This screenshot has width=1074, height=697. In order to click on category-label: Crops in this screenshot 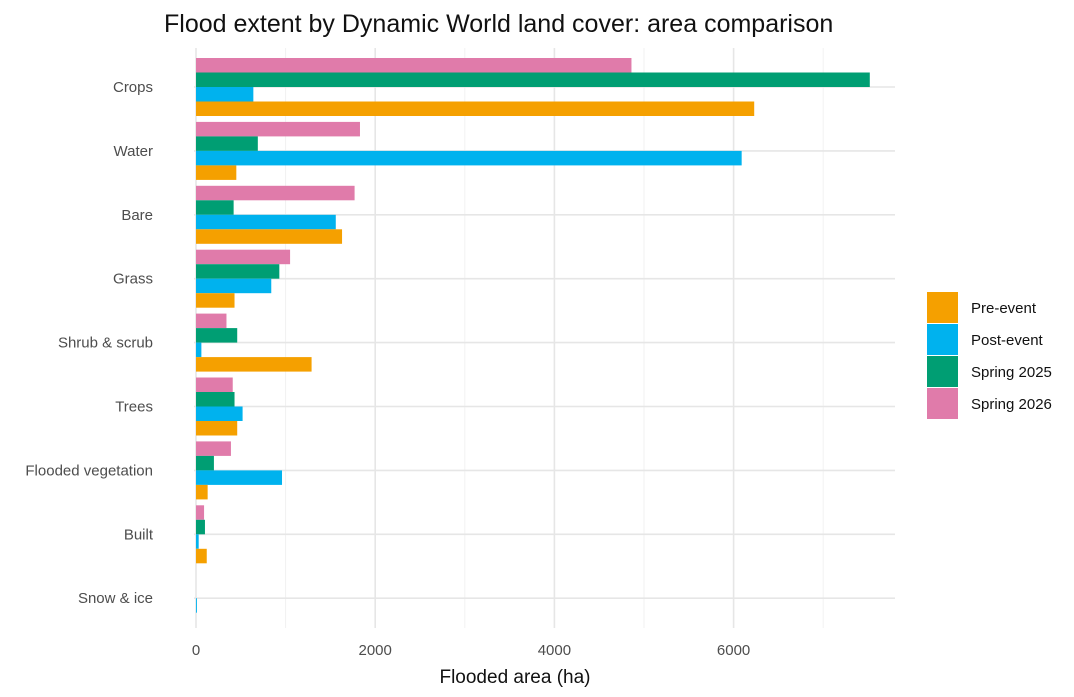, I will do `click(133, 87)`.